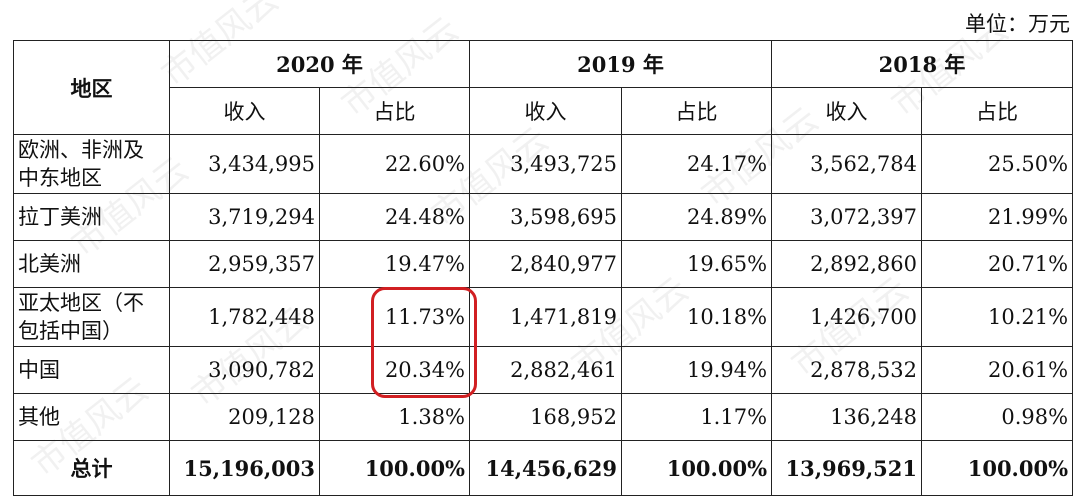 The image size is (1080, 496). Describe the element at coordinates (244, 164) in the screenshot. I see `revenue-cell: 3,434,995` at that location.